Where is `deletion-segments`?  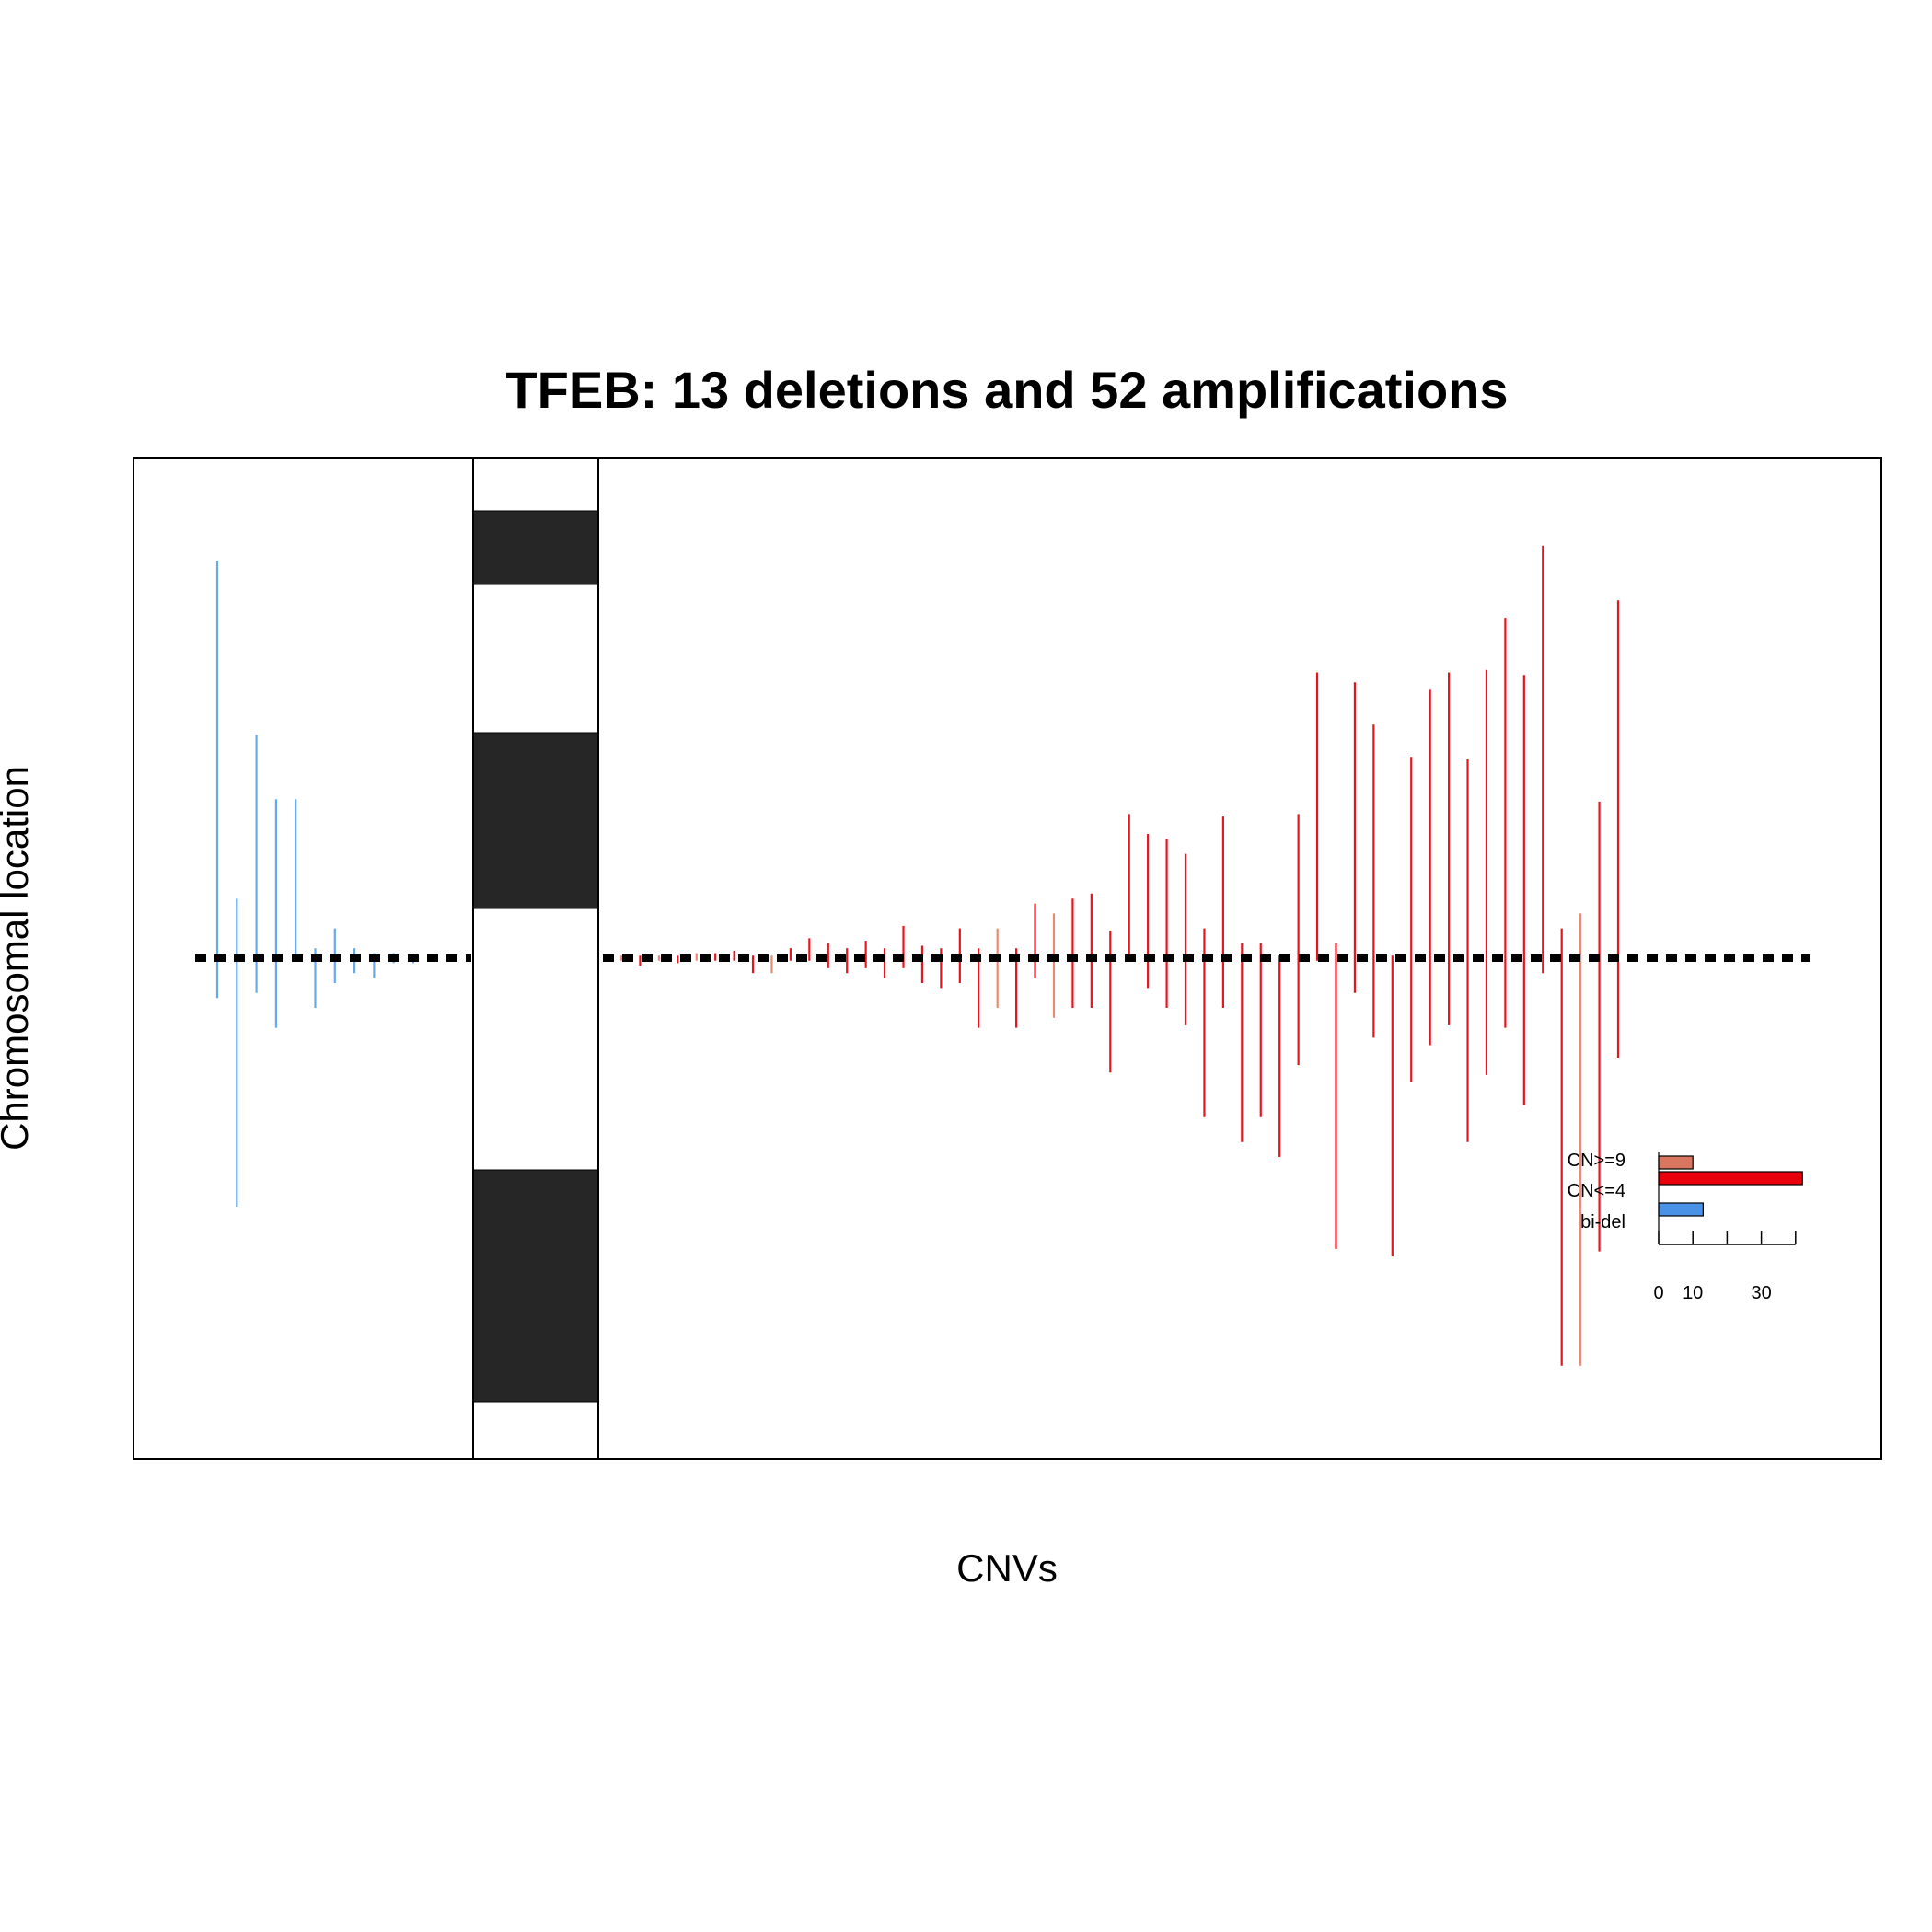
deletion-segments is located at coordinates (335, 884).